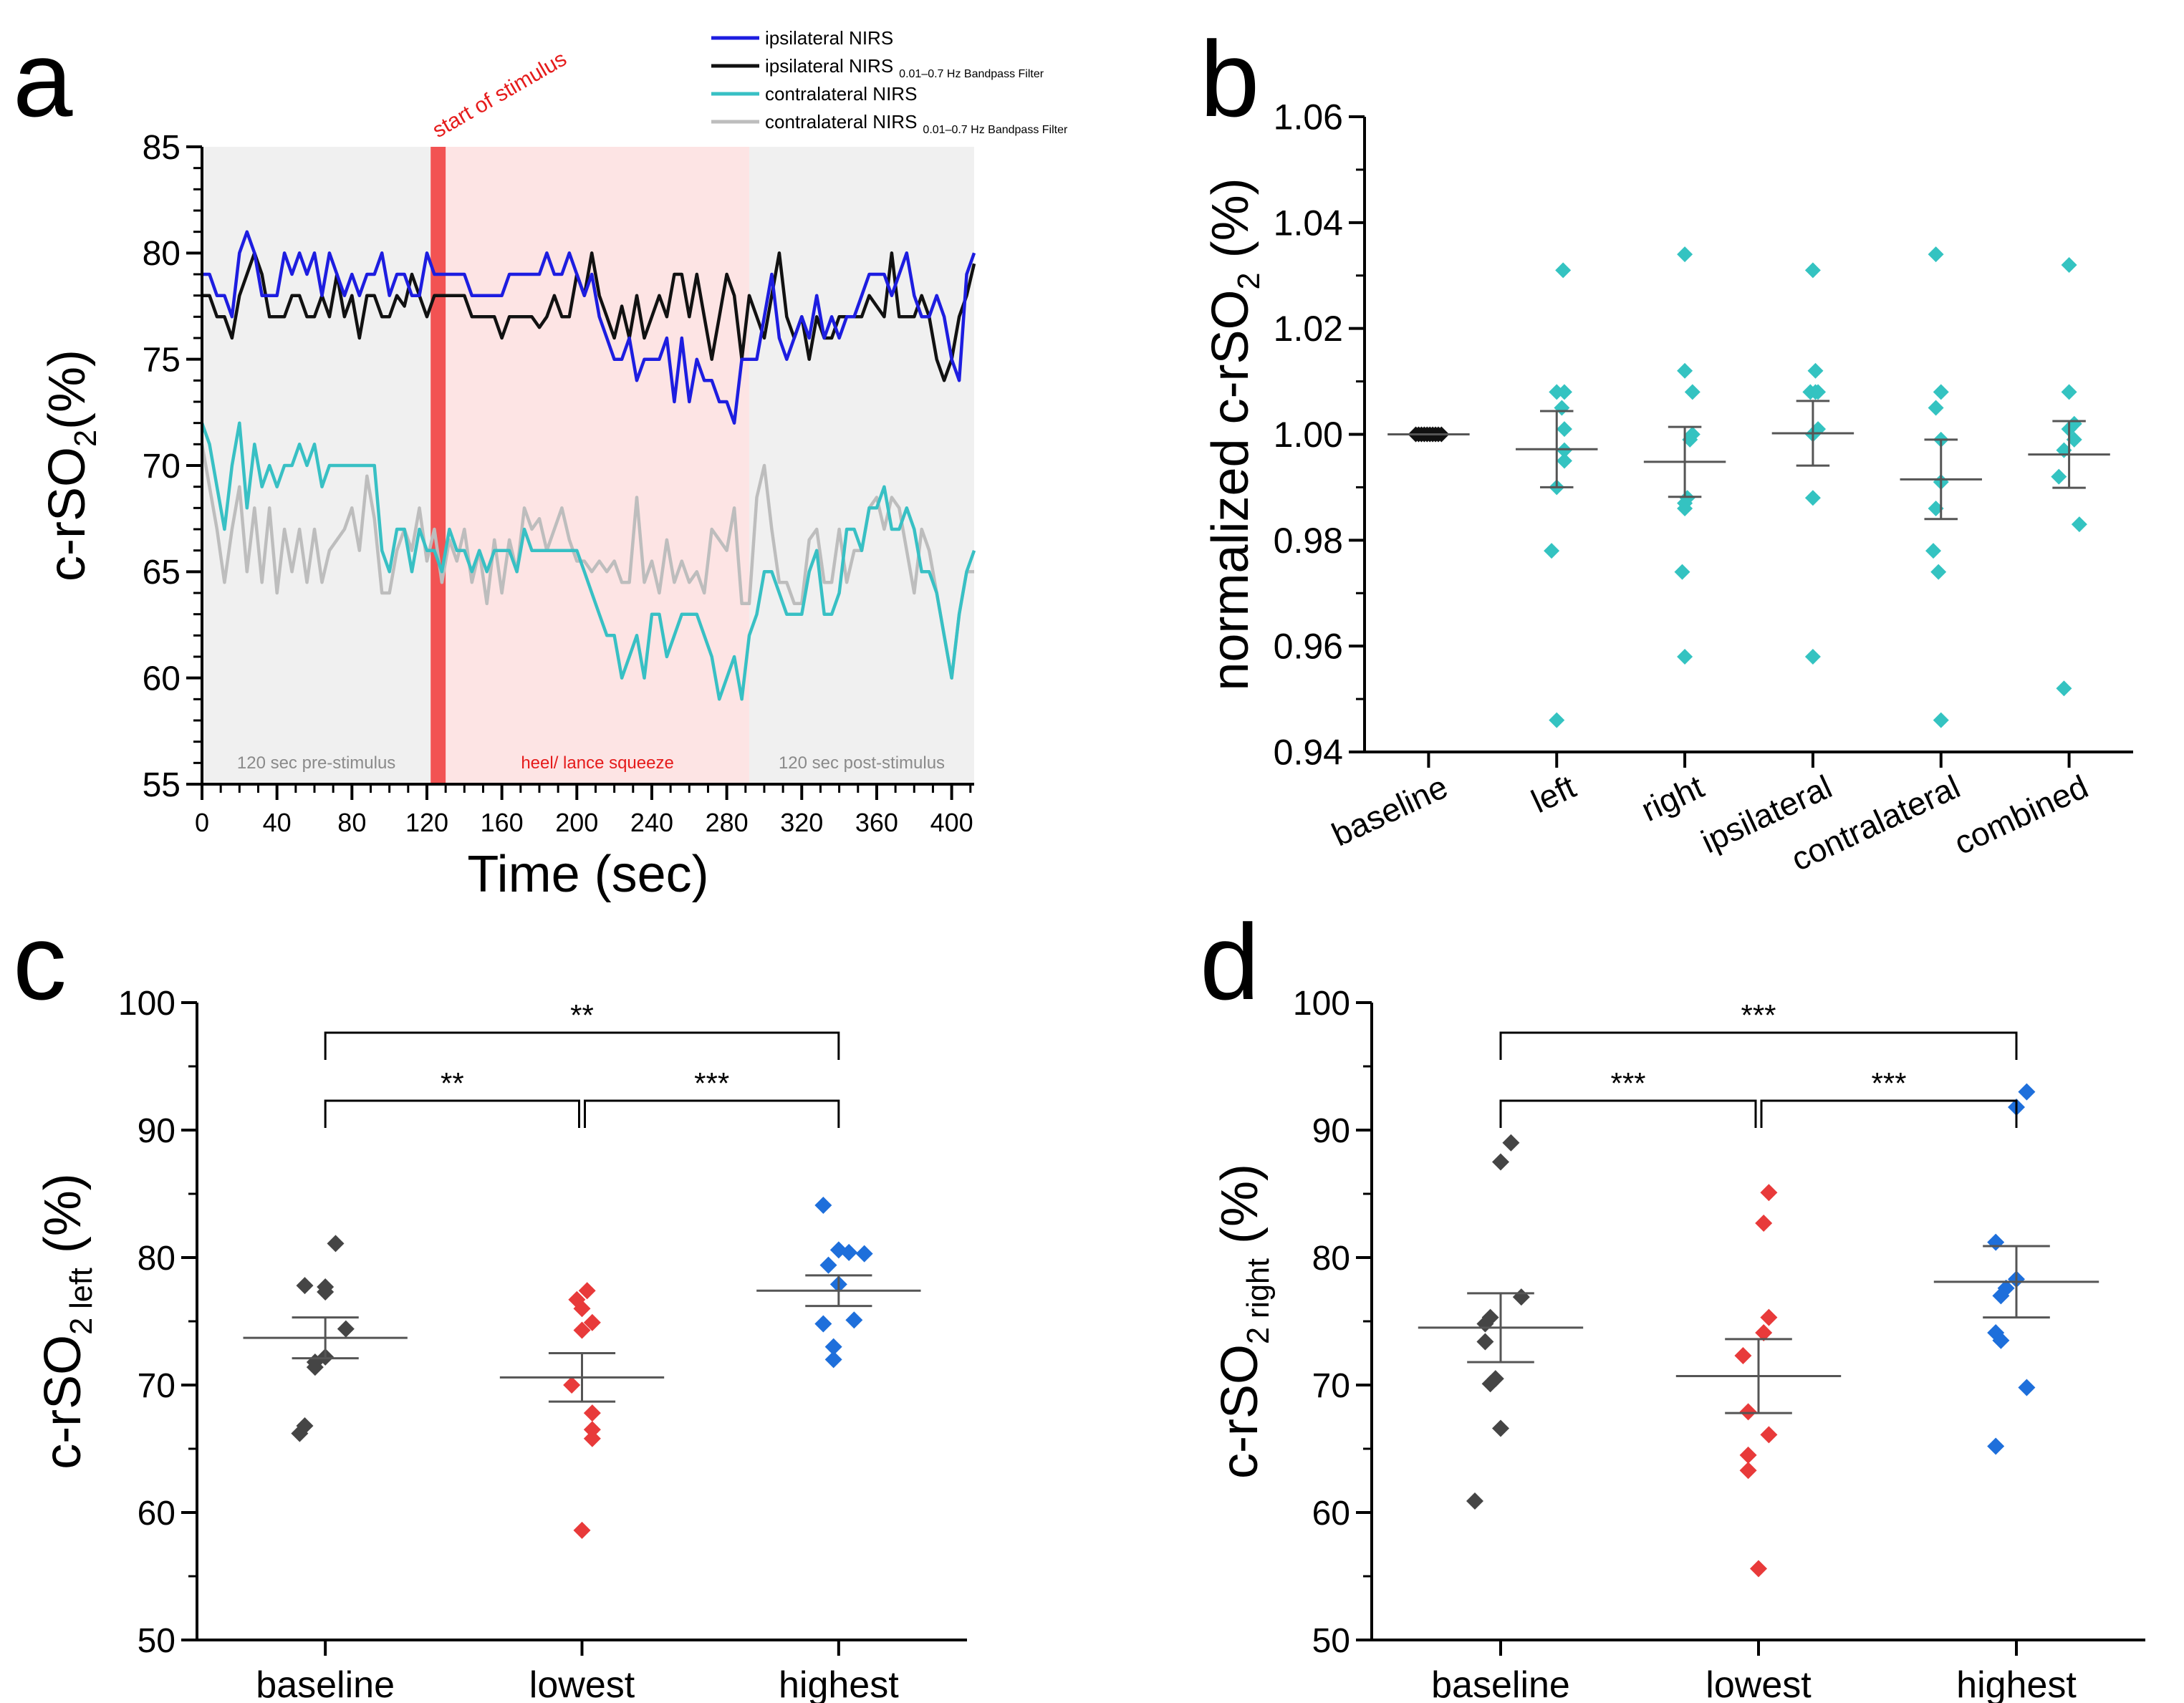 The width and height of the screenshot is (2184, 1703). I want to click on a-x-tick-label: 120, so click(426, 822).